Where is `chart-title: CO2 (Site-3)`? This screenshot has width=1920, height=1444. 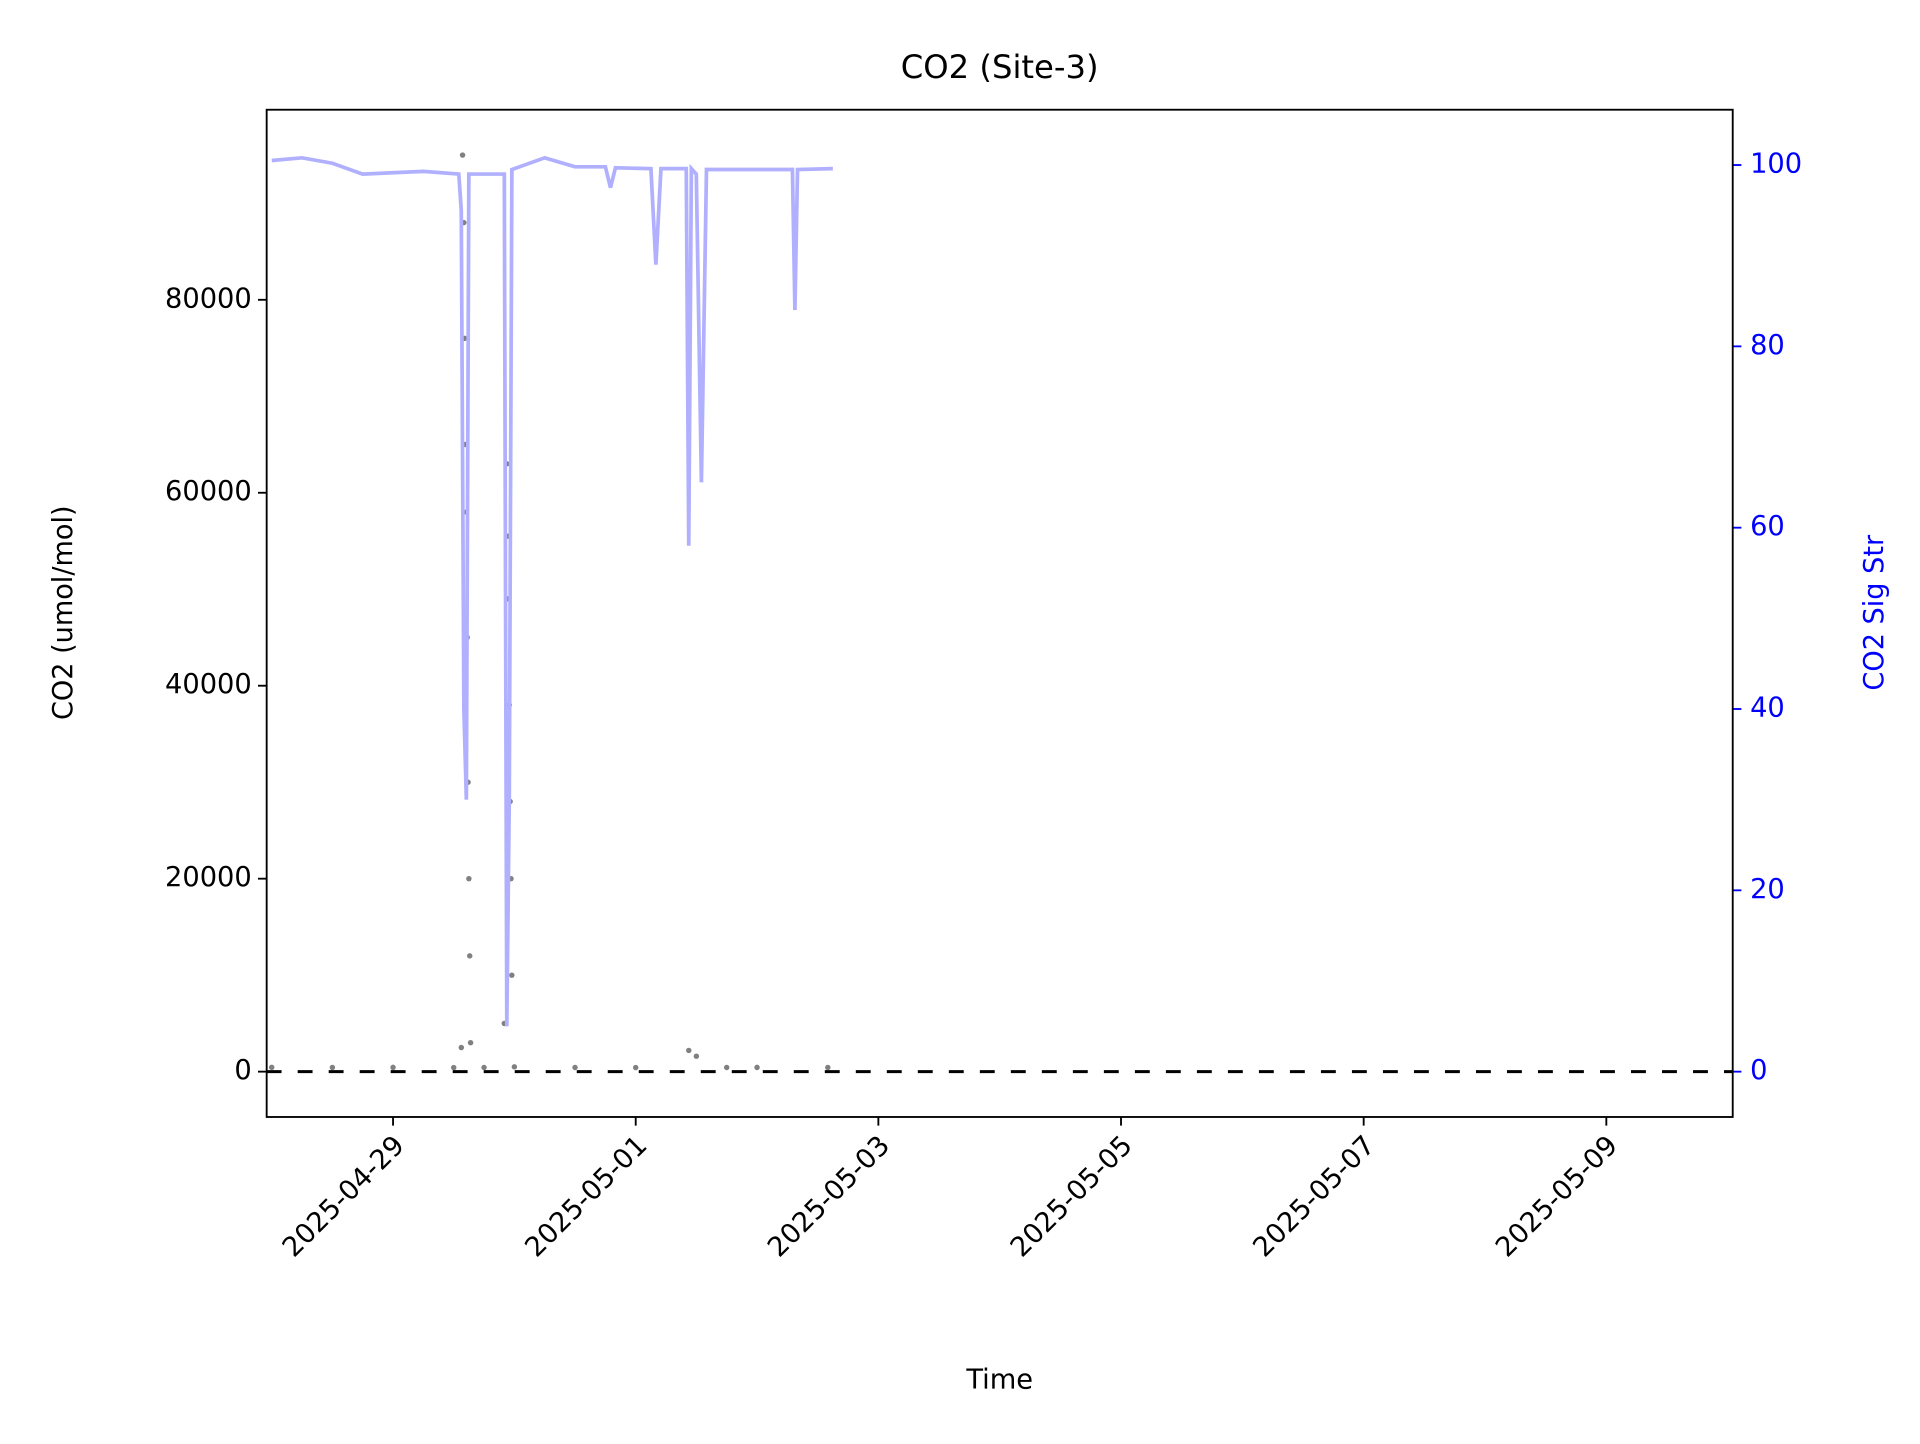 chart-title: CO2 (Site-3) is located at coordinates (1000, 67).